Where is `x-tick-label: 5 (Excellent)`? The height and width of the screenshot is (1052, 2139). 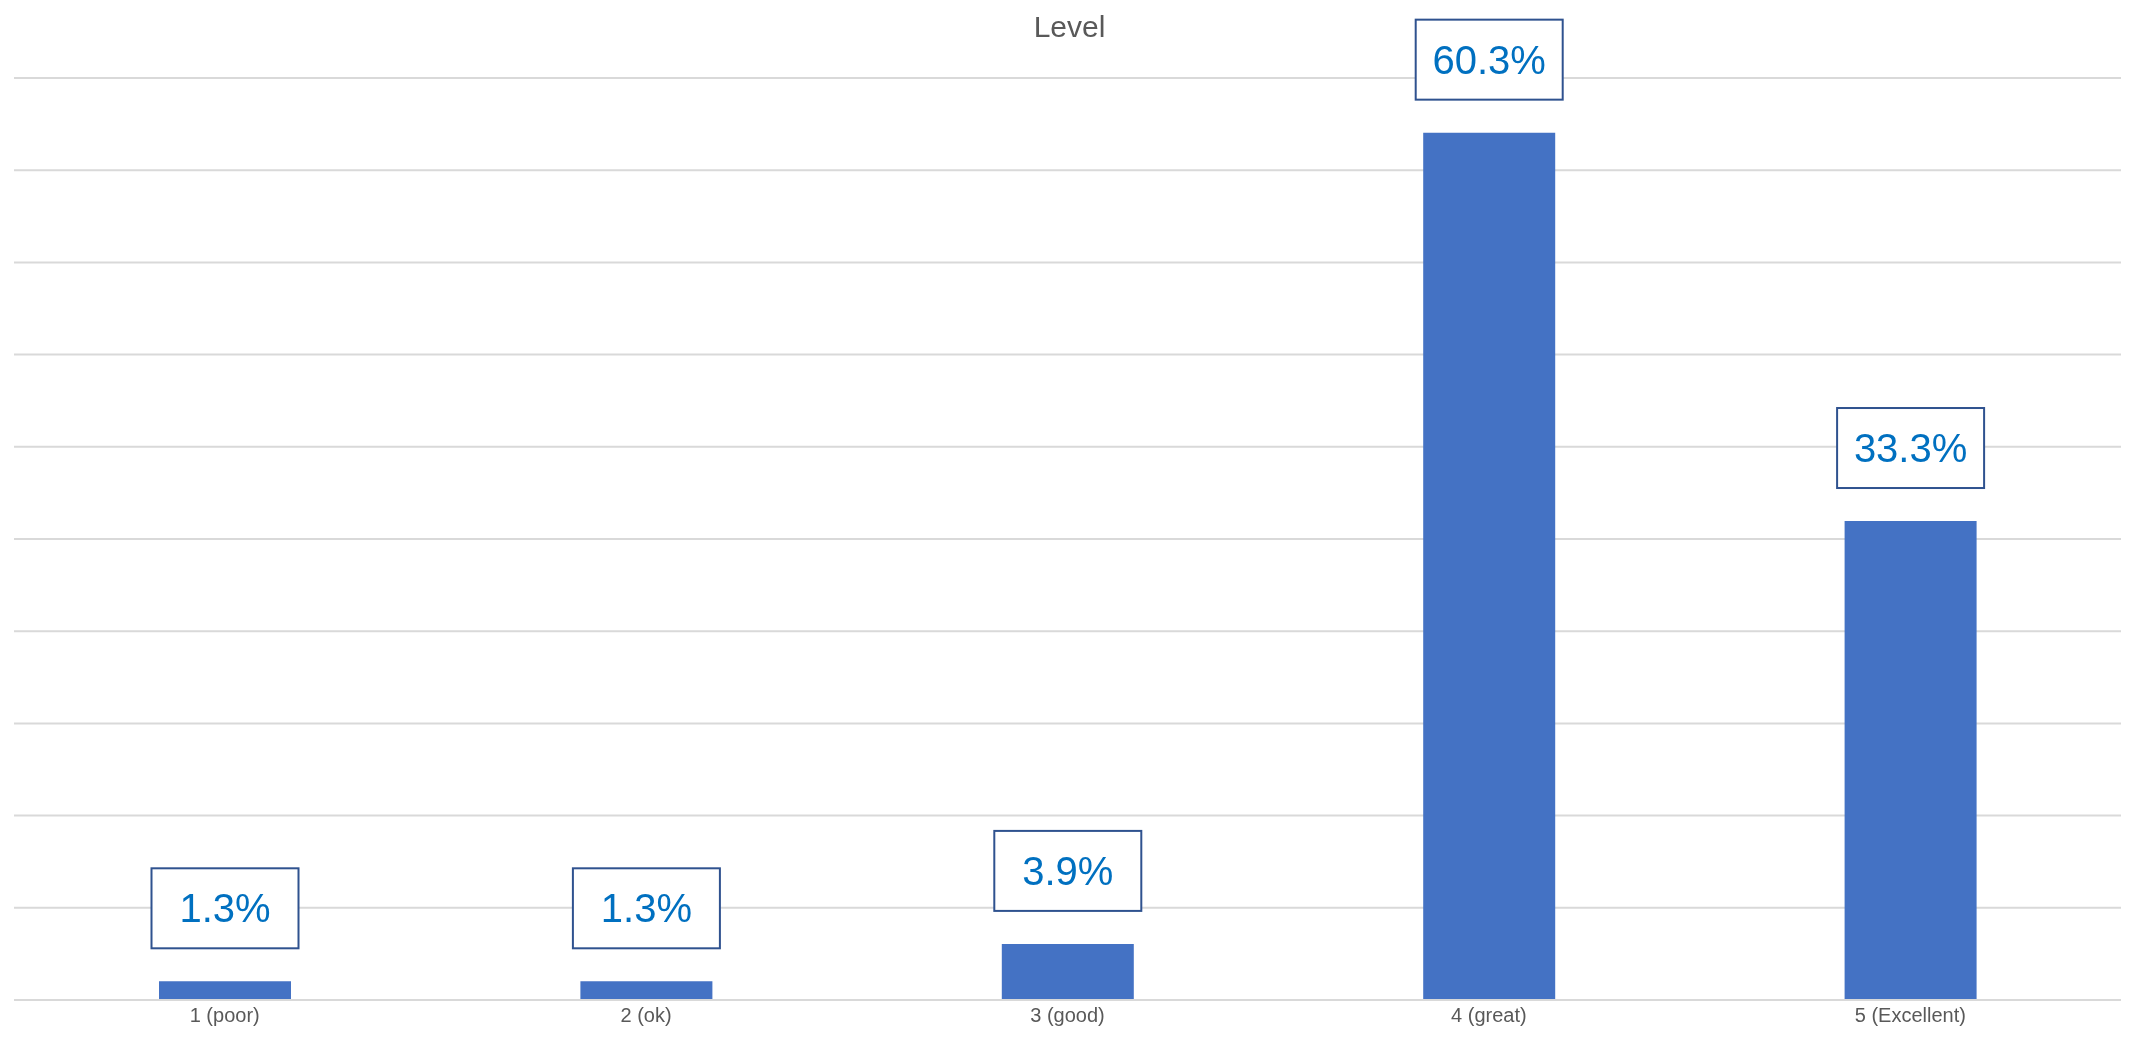 x-tick-label: 5 (Excellent) is located at coordinates (1910, 1015).